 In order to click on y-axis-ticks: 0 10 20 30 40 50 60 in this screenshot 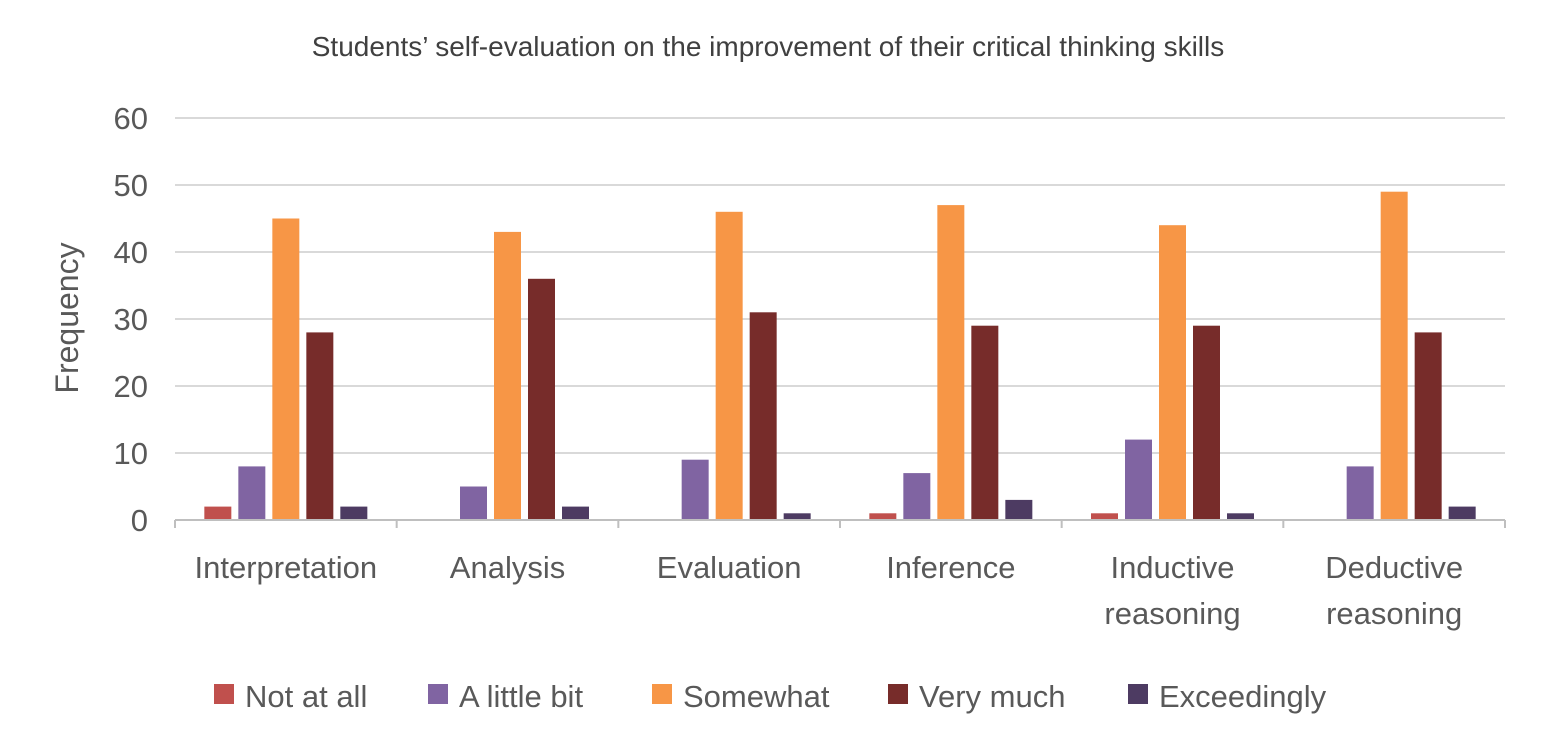, I will do `click(131, 319)`.